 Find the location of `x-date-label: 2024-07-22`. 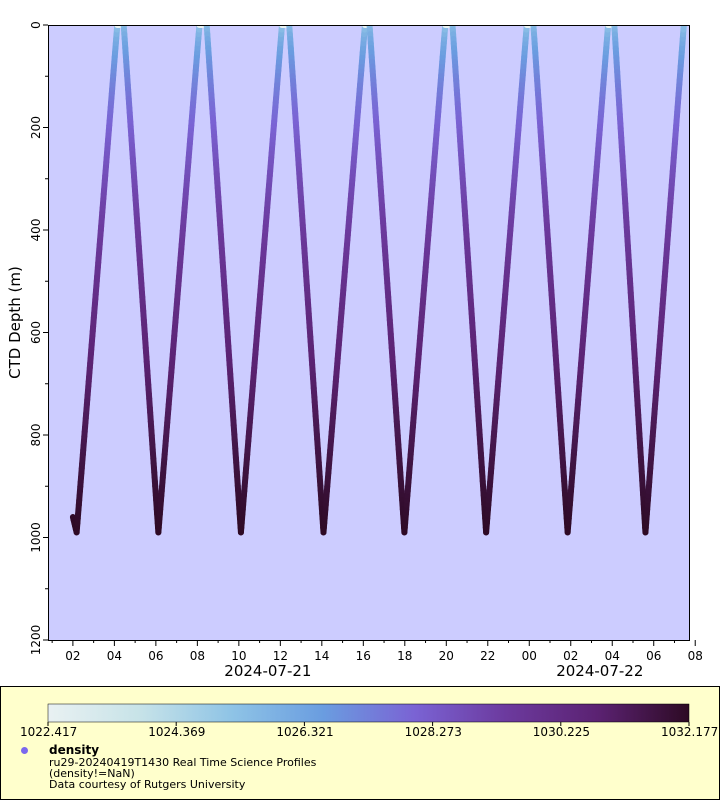

x-date-label: 2024-07-22 is located at coordinates (599, 671).